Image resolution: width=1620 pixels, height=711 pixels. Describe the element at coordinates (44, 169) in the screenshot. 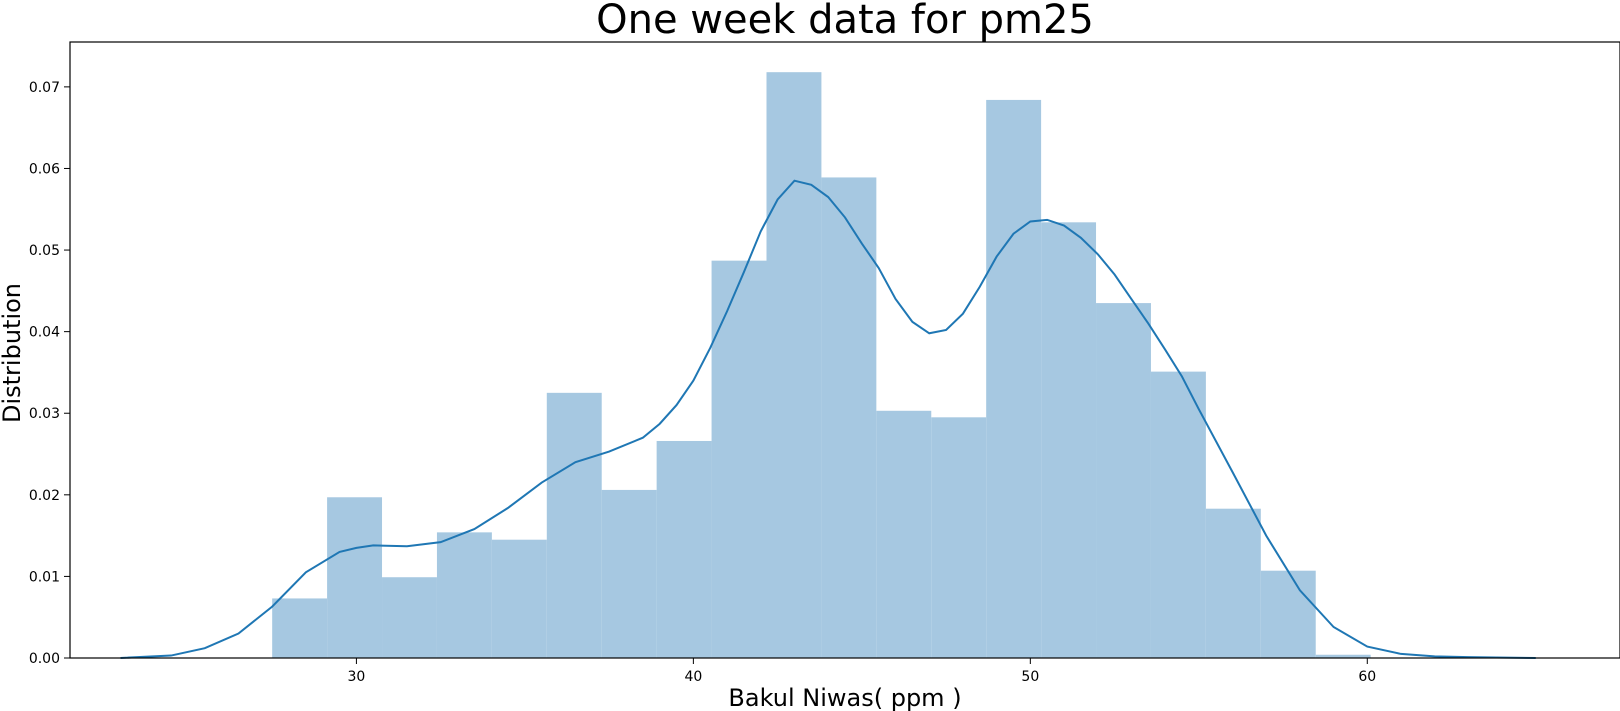

I see `y-tick-label-6: 0.06` at that location.